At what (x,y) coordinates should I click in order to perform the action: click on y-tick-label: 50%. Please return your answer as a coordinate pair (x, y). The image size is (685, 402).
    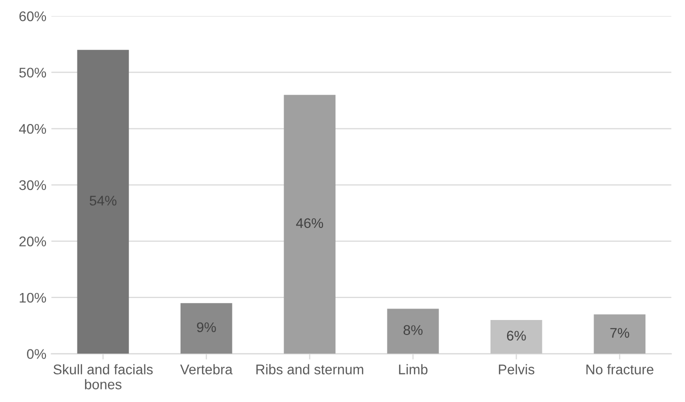
    Looking at the image, I should click on (32, 73).